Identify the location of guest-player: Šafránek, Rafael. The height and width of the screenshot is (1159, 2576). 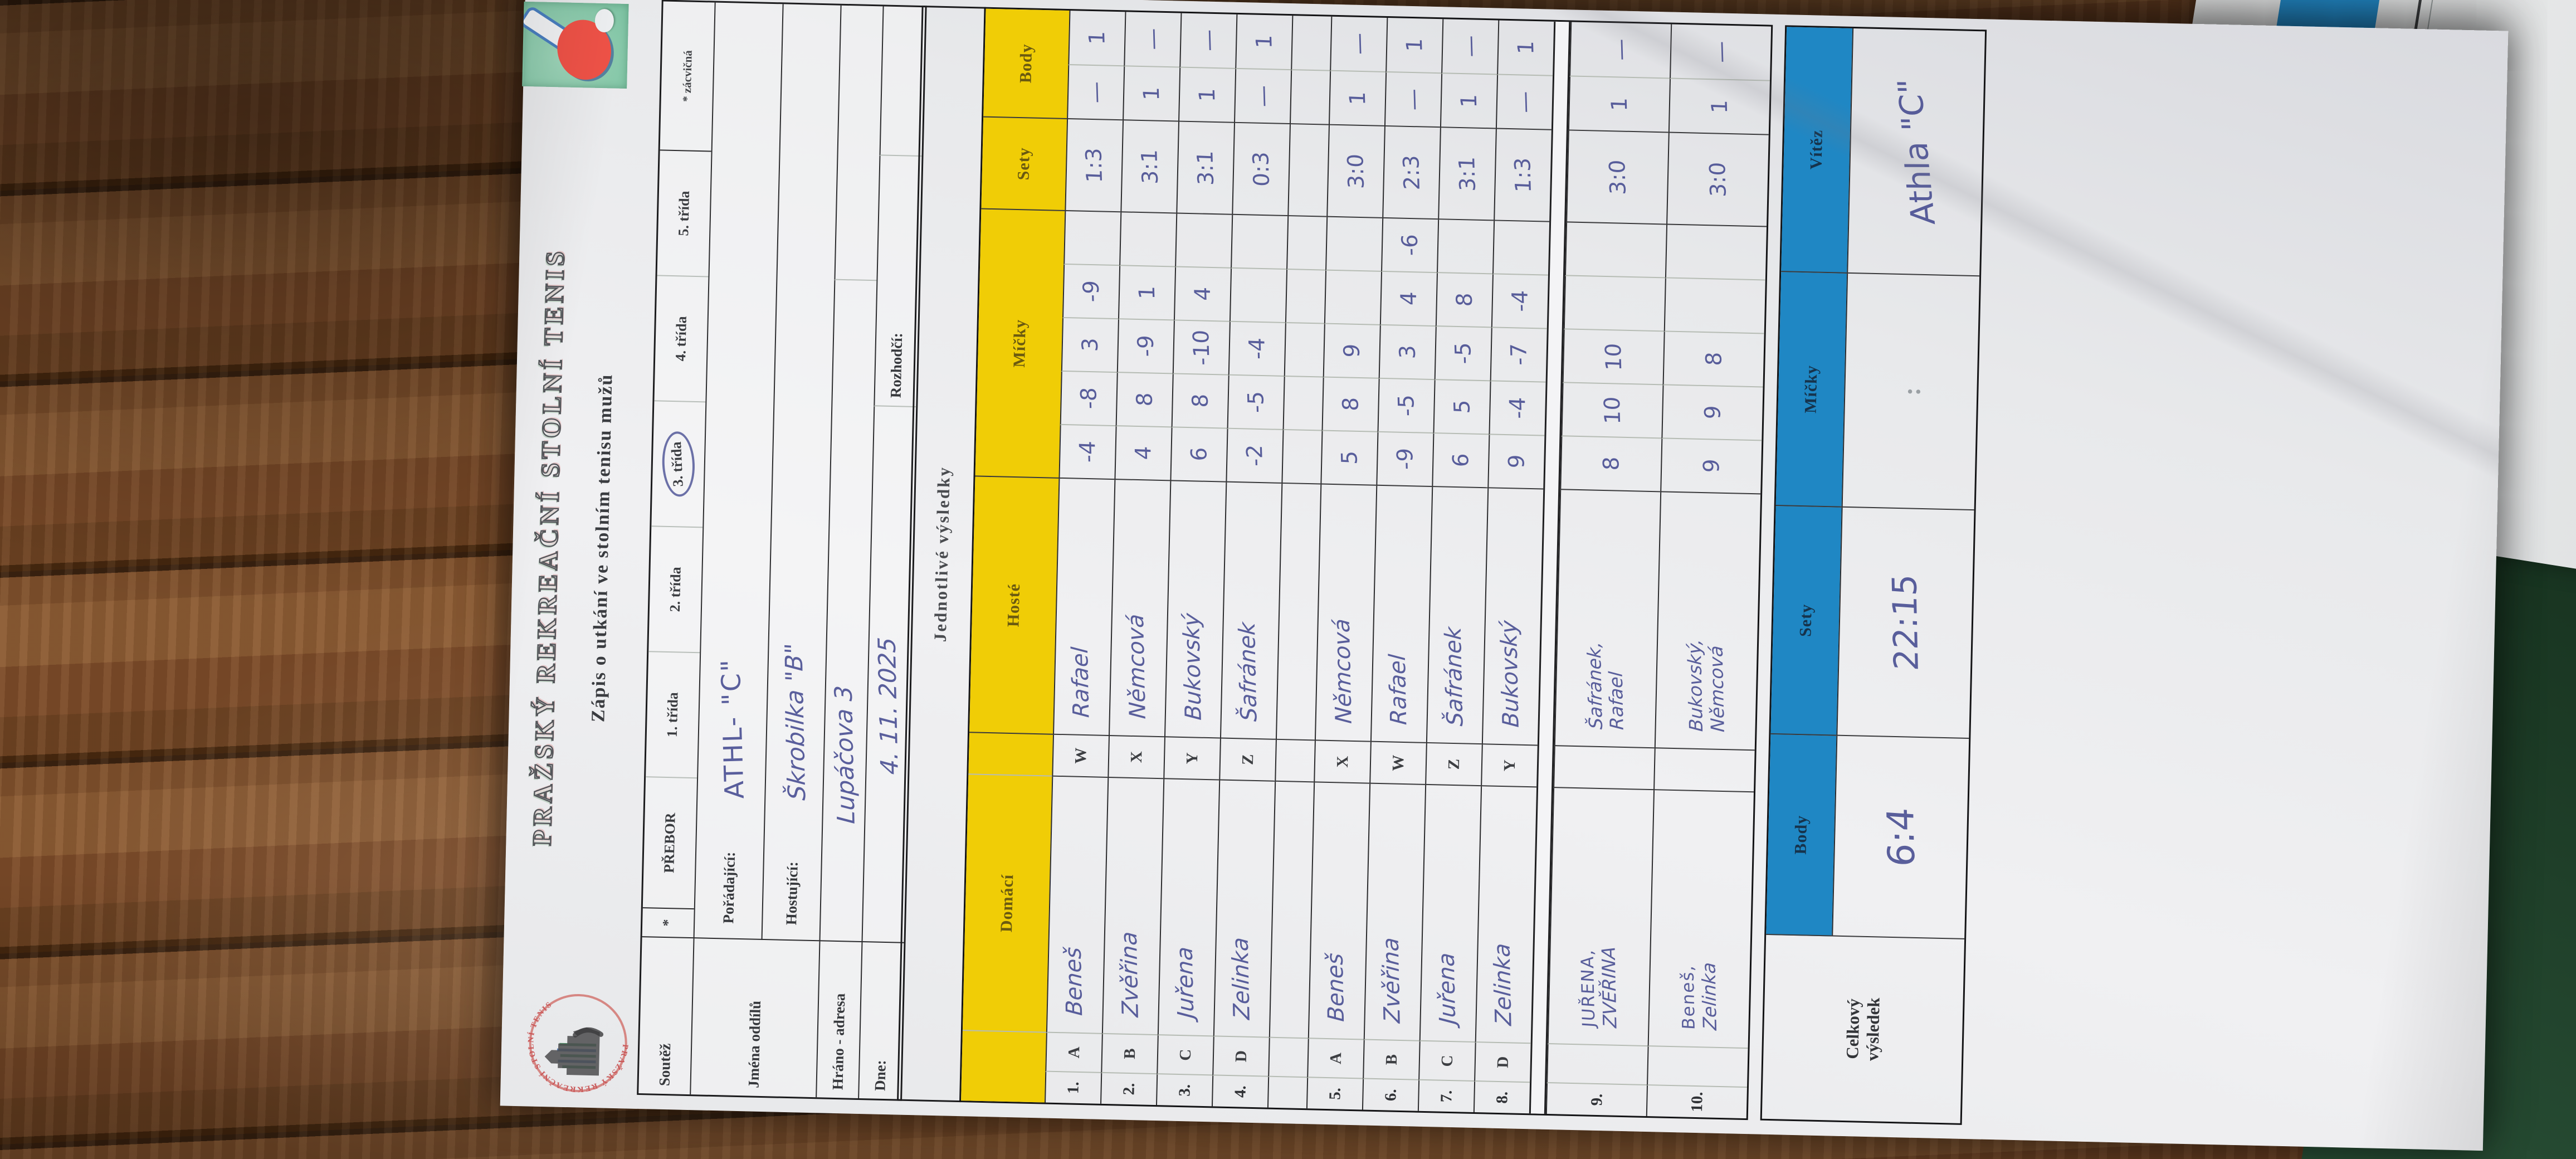
(1607, 620).